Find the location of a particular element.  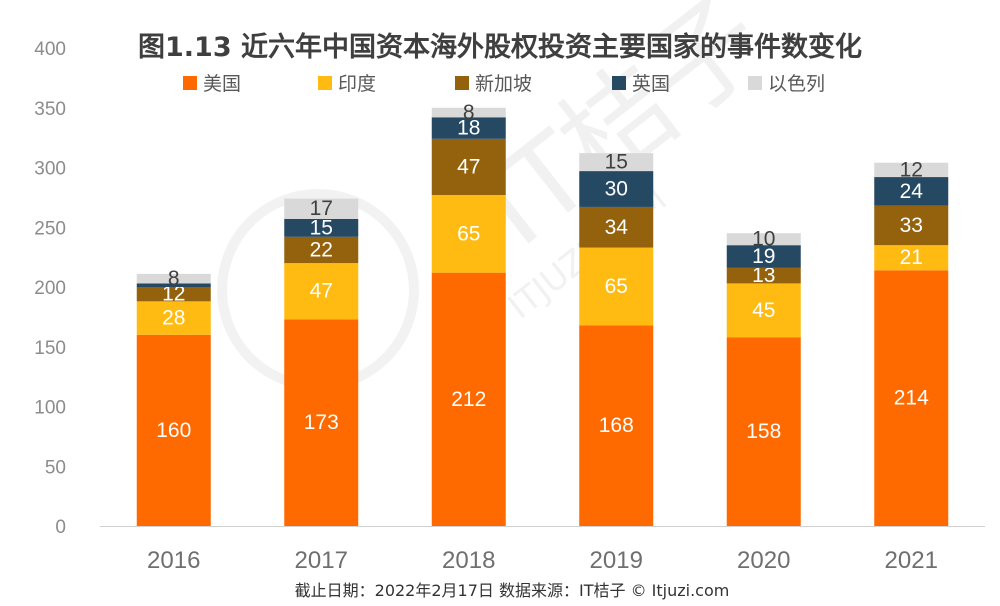

y-tick-label: 0 is located at coordinates (60, 527).